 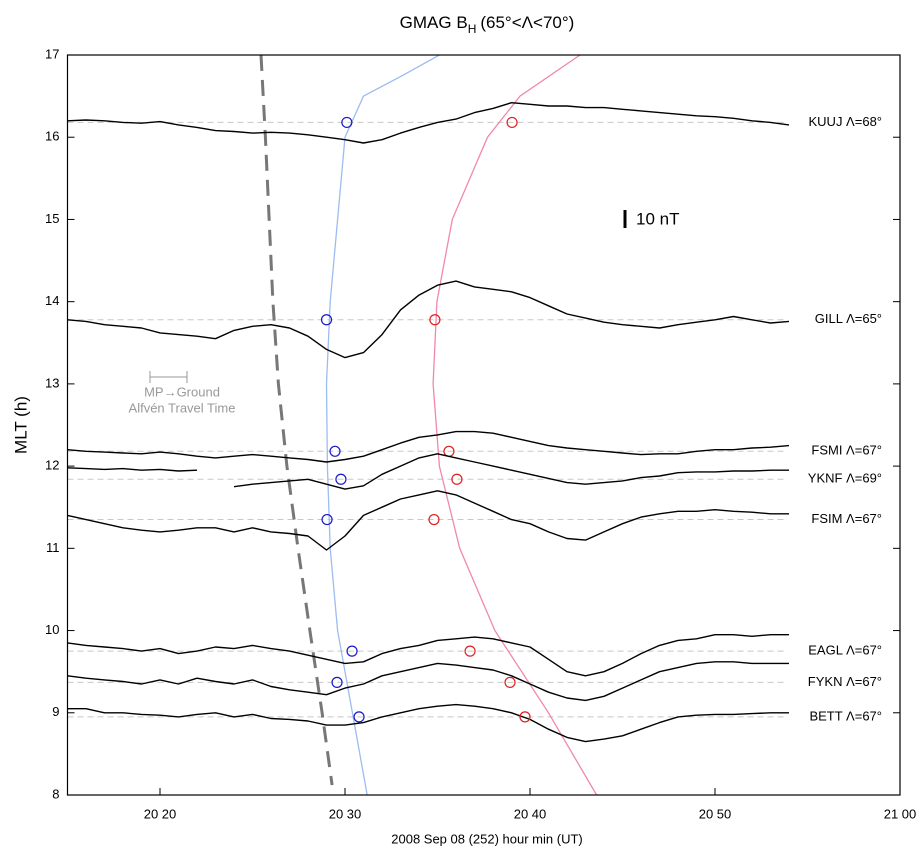 What do you see at coordinates (472, 29) in the screenshot?
I see `title-sub: H` at bounding box center [472, 29].